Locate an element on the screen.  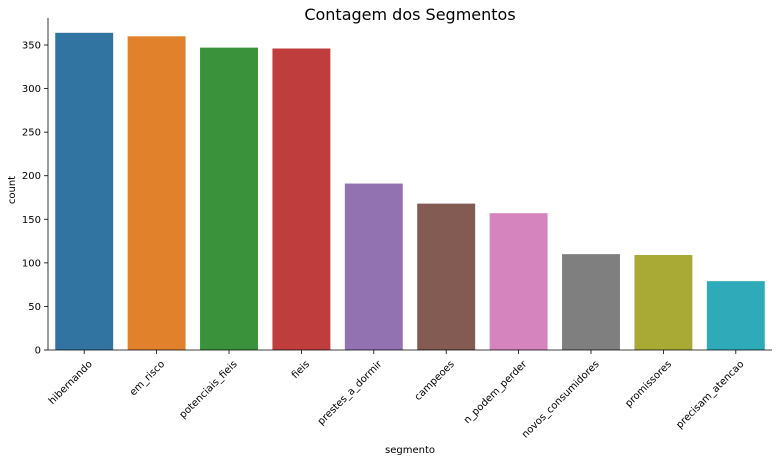
bar-potenciais-fieis is located at coordinates (229, 198).